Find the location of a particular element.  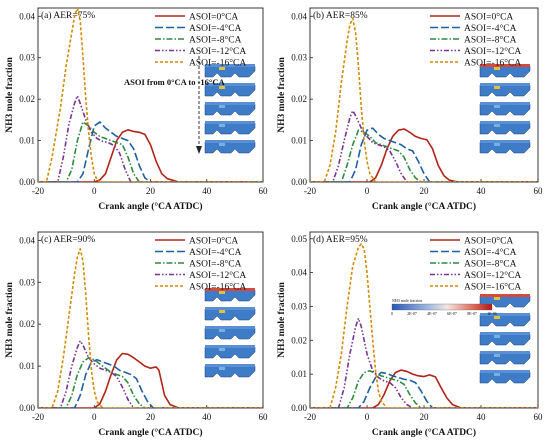

colorbar-tick-label: 6E-07 is located at coordinates (452, 313).